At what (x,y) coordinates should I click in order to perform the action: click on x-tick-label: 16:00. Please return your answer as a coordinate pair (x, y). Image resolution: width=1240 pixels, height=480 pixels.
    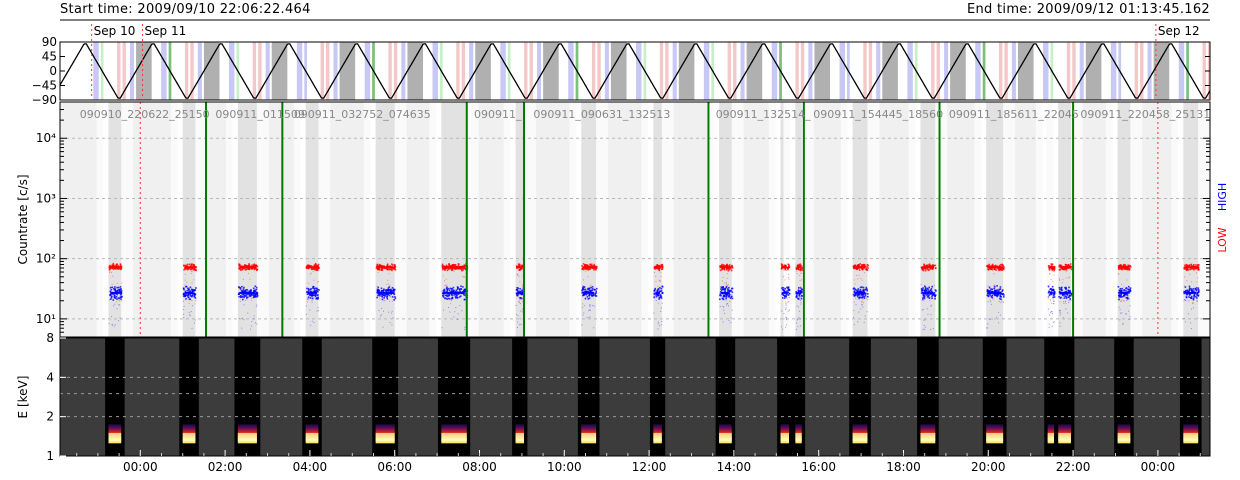
    Looking at the image, I should click on (818, 467).